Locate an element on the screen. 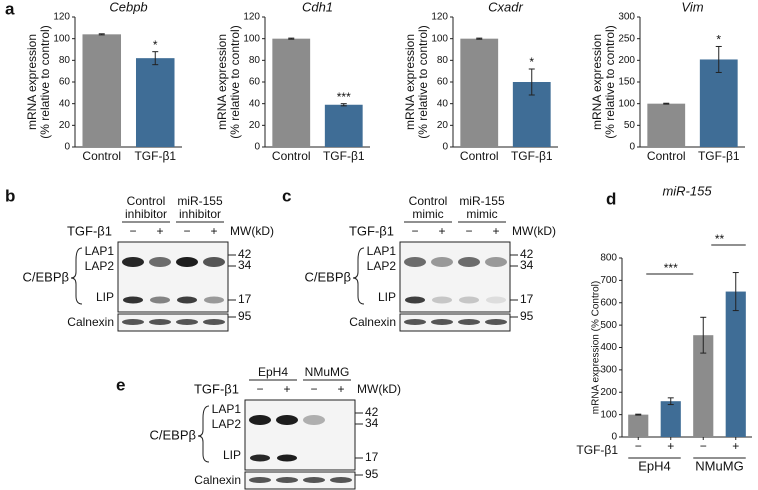 This screenshot has height=490, width=758. y-tick-label: 150 is located at coordinates (626, 82).